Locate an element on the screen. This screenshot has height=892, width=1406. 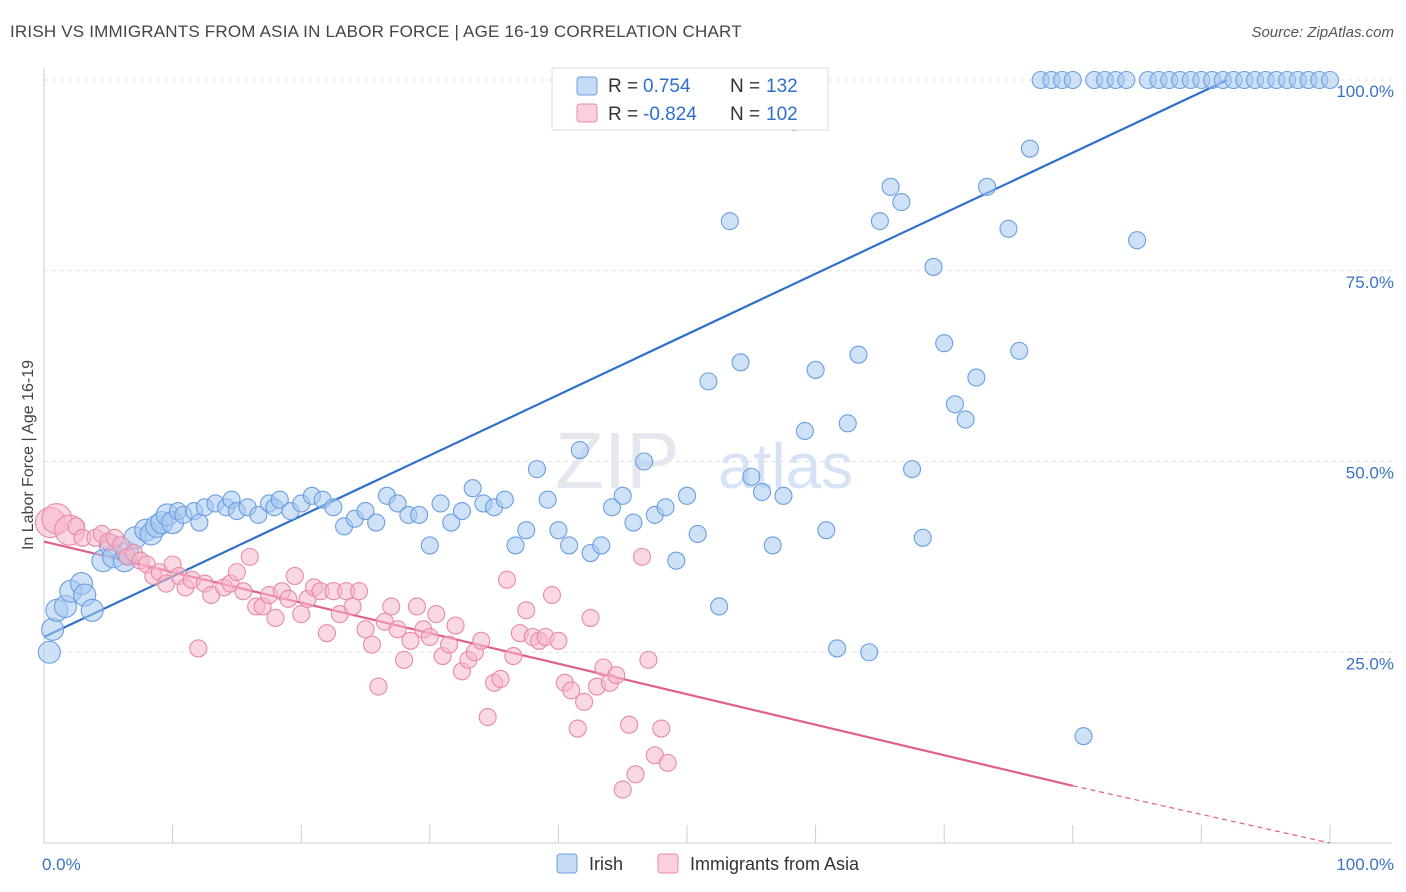
bottom-legend-label-asia: Immigrants from Asia is located at coordinates (775, 864).